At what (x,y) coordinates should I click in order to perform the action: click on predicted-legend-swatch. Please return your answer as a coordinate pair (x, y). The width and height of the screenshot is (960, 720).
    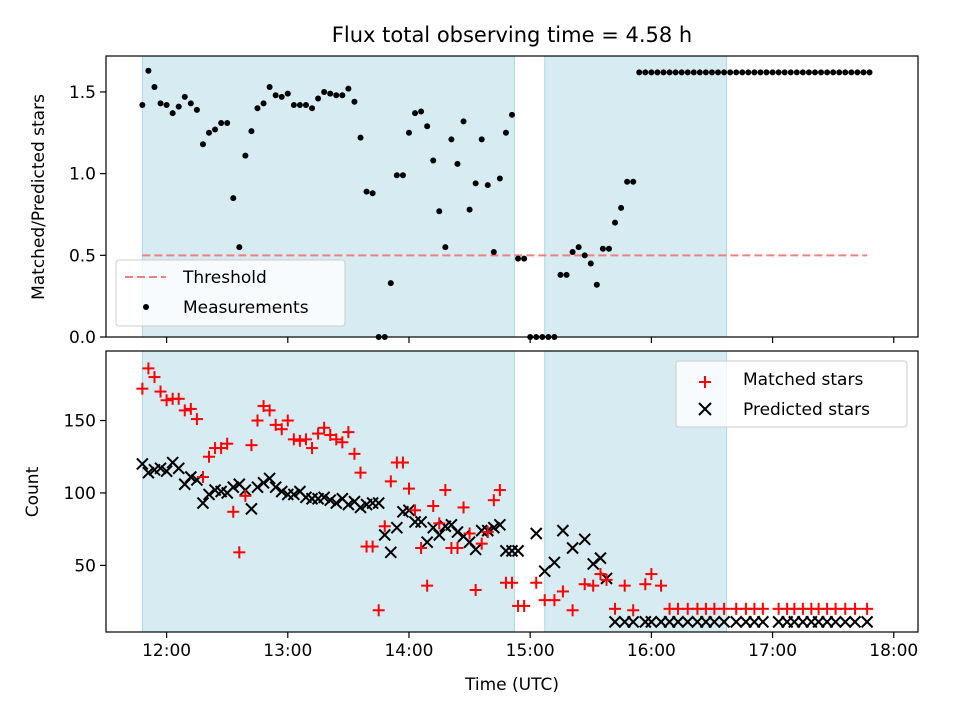
    Looking at the image, I should click on (705, 409).